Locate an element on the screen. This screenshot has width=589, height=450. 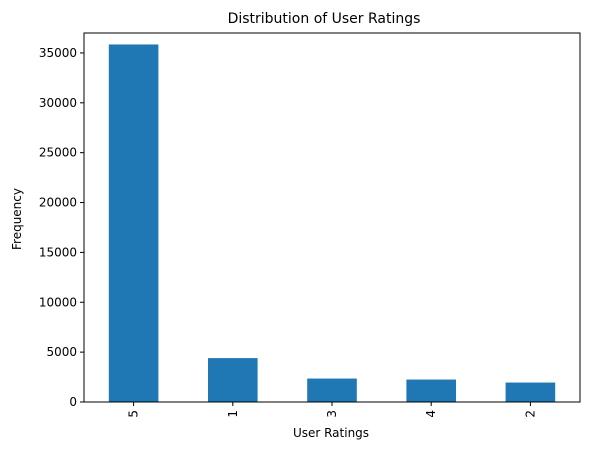
x-axis-label: User Ratings is located at coordinates (331, 433).